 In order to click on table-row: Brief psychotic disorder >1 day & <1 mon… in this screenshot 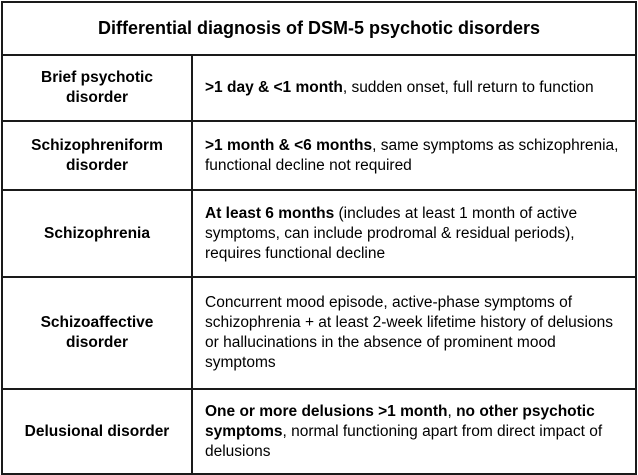, I will do `click(319, 88)`.